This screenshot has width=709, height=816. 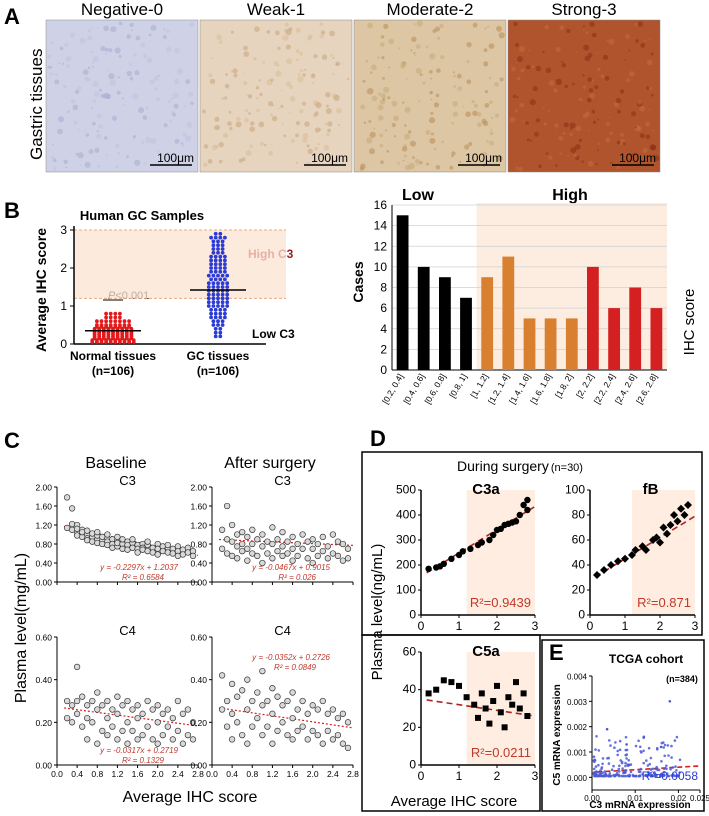 I want to click on e-n-label: (n=384), so click(x=682, y=679).